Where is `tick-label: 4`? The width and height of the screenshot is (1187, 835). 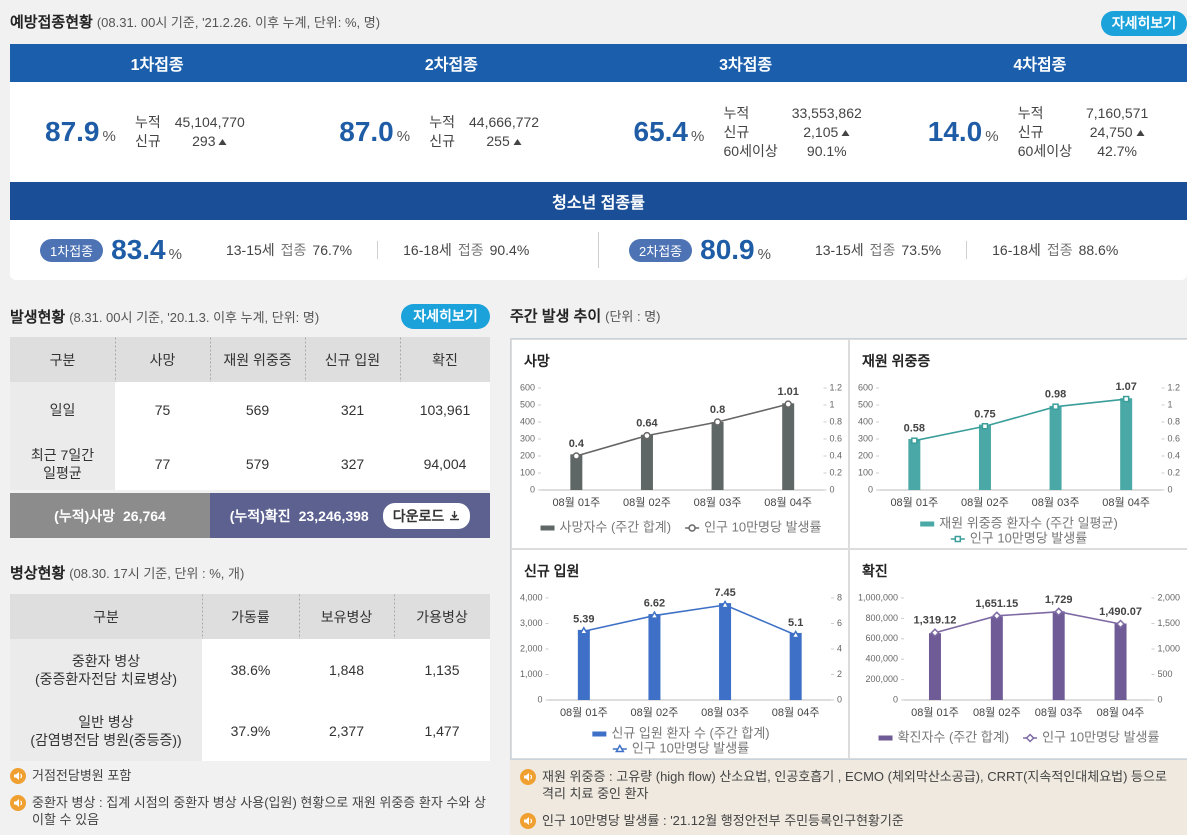 tick-label: 4 is located at coordinates (839, 648).